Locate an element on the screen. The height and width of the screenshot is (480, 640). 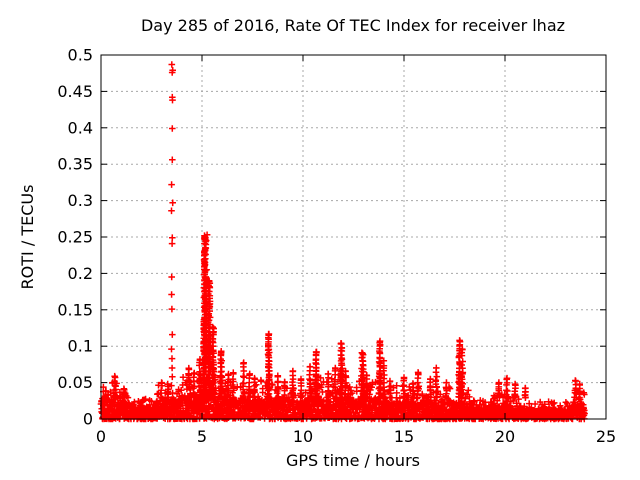
x-tick-label: 20 is located at coordinates (505, 436).